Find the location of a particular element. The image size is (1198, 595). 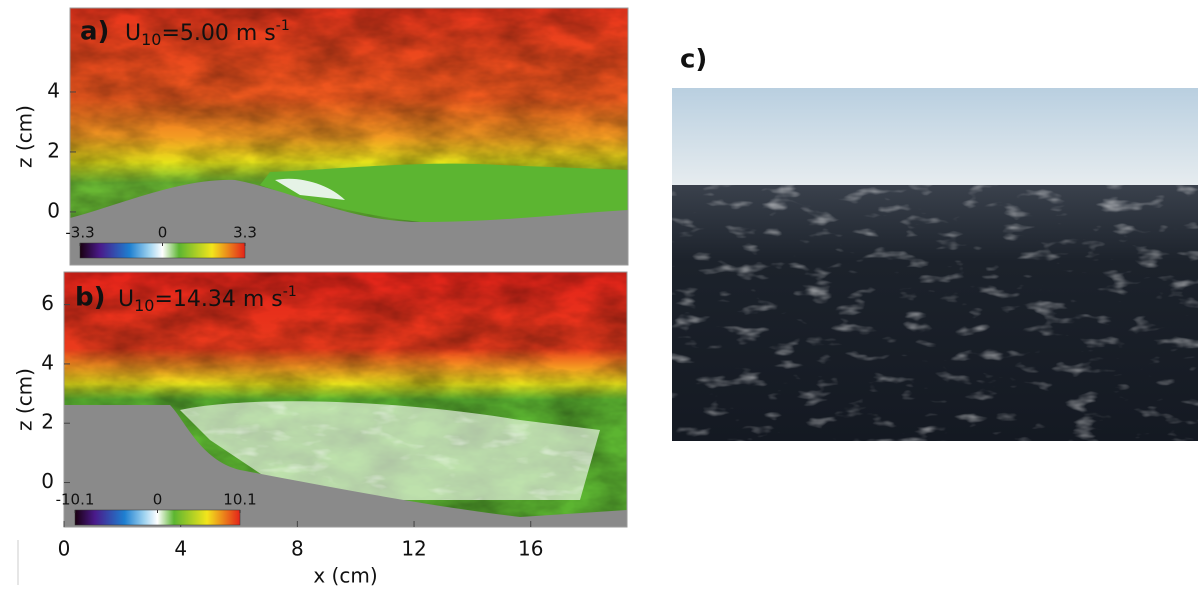

colorbar-tick-label: 10.1 is located at coordinates (239, 500).